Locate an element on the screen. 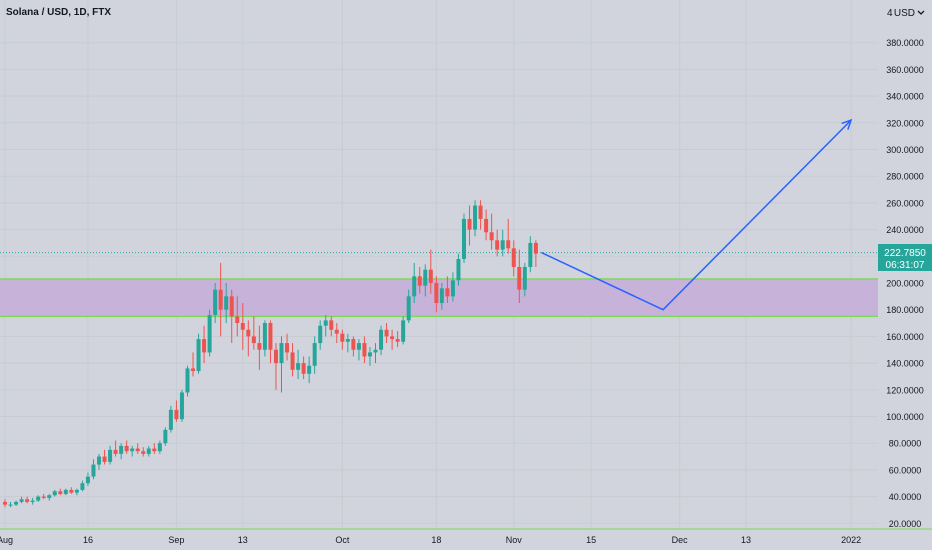 This screenshot has width=932, height=550. time-tick-label: Dec is located at coordinates (680, 540).